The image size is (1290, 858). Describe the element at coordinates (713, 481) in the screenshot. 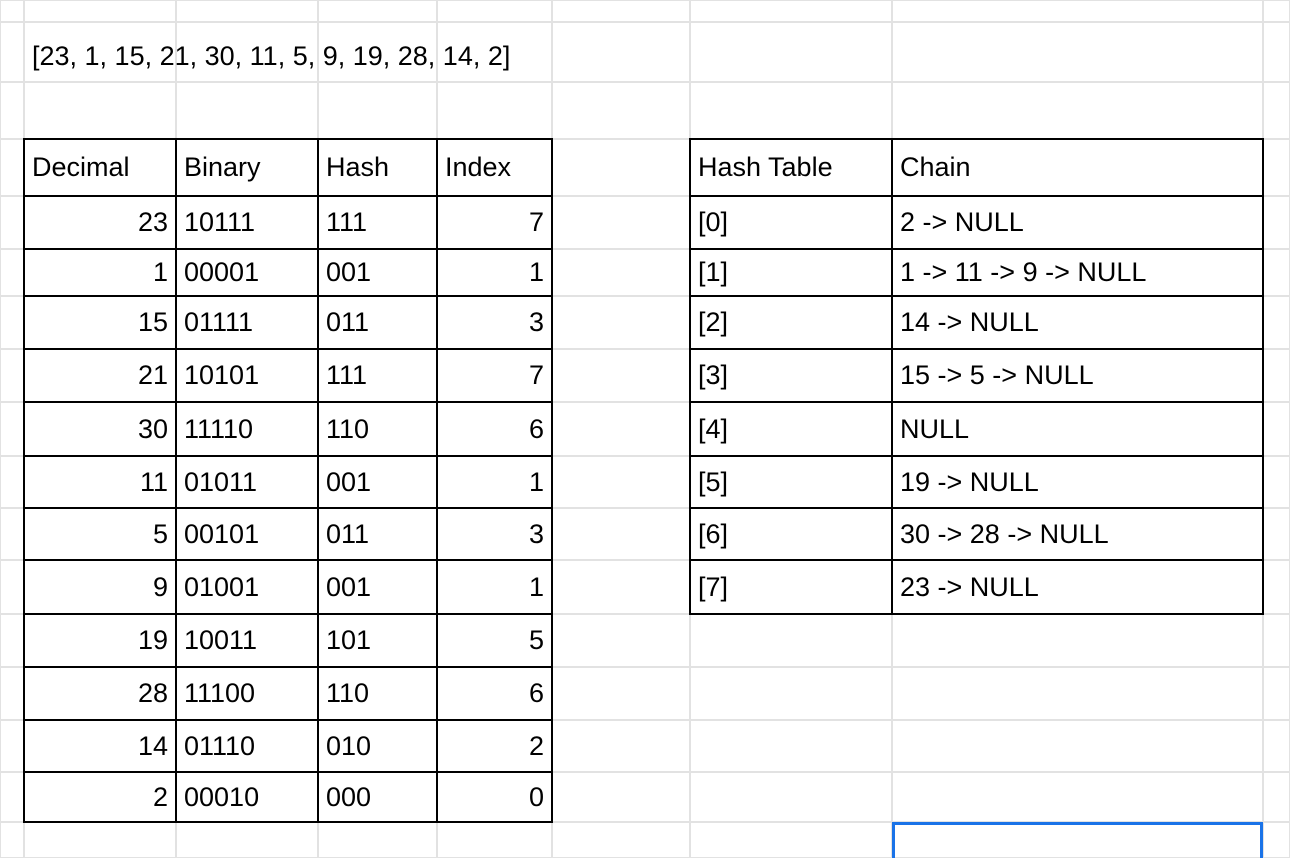

I see `bucket-index-cell: [5]` at that location.